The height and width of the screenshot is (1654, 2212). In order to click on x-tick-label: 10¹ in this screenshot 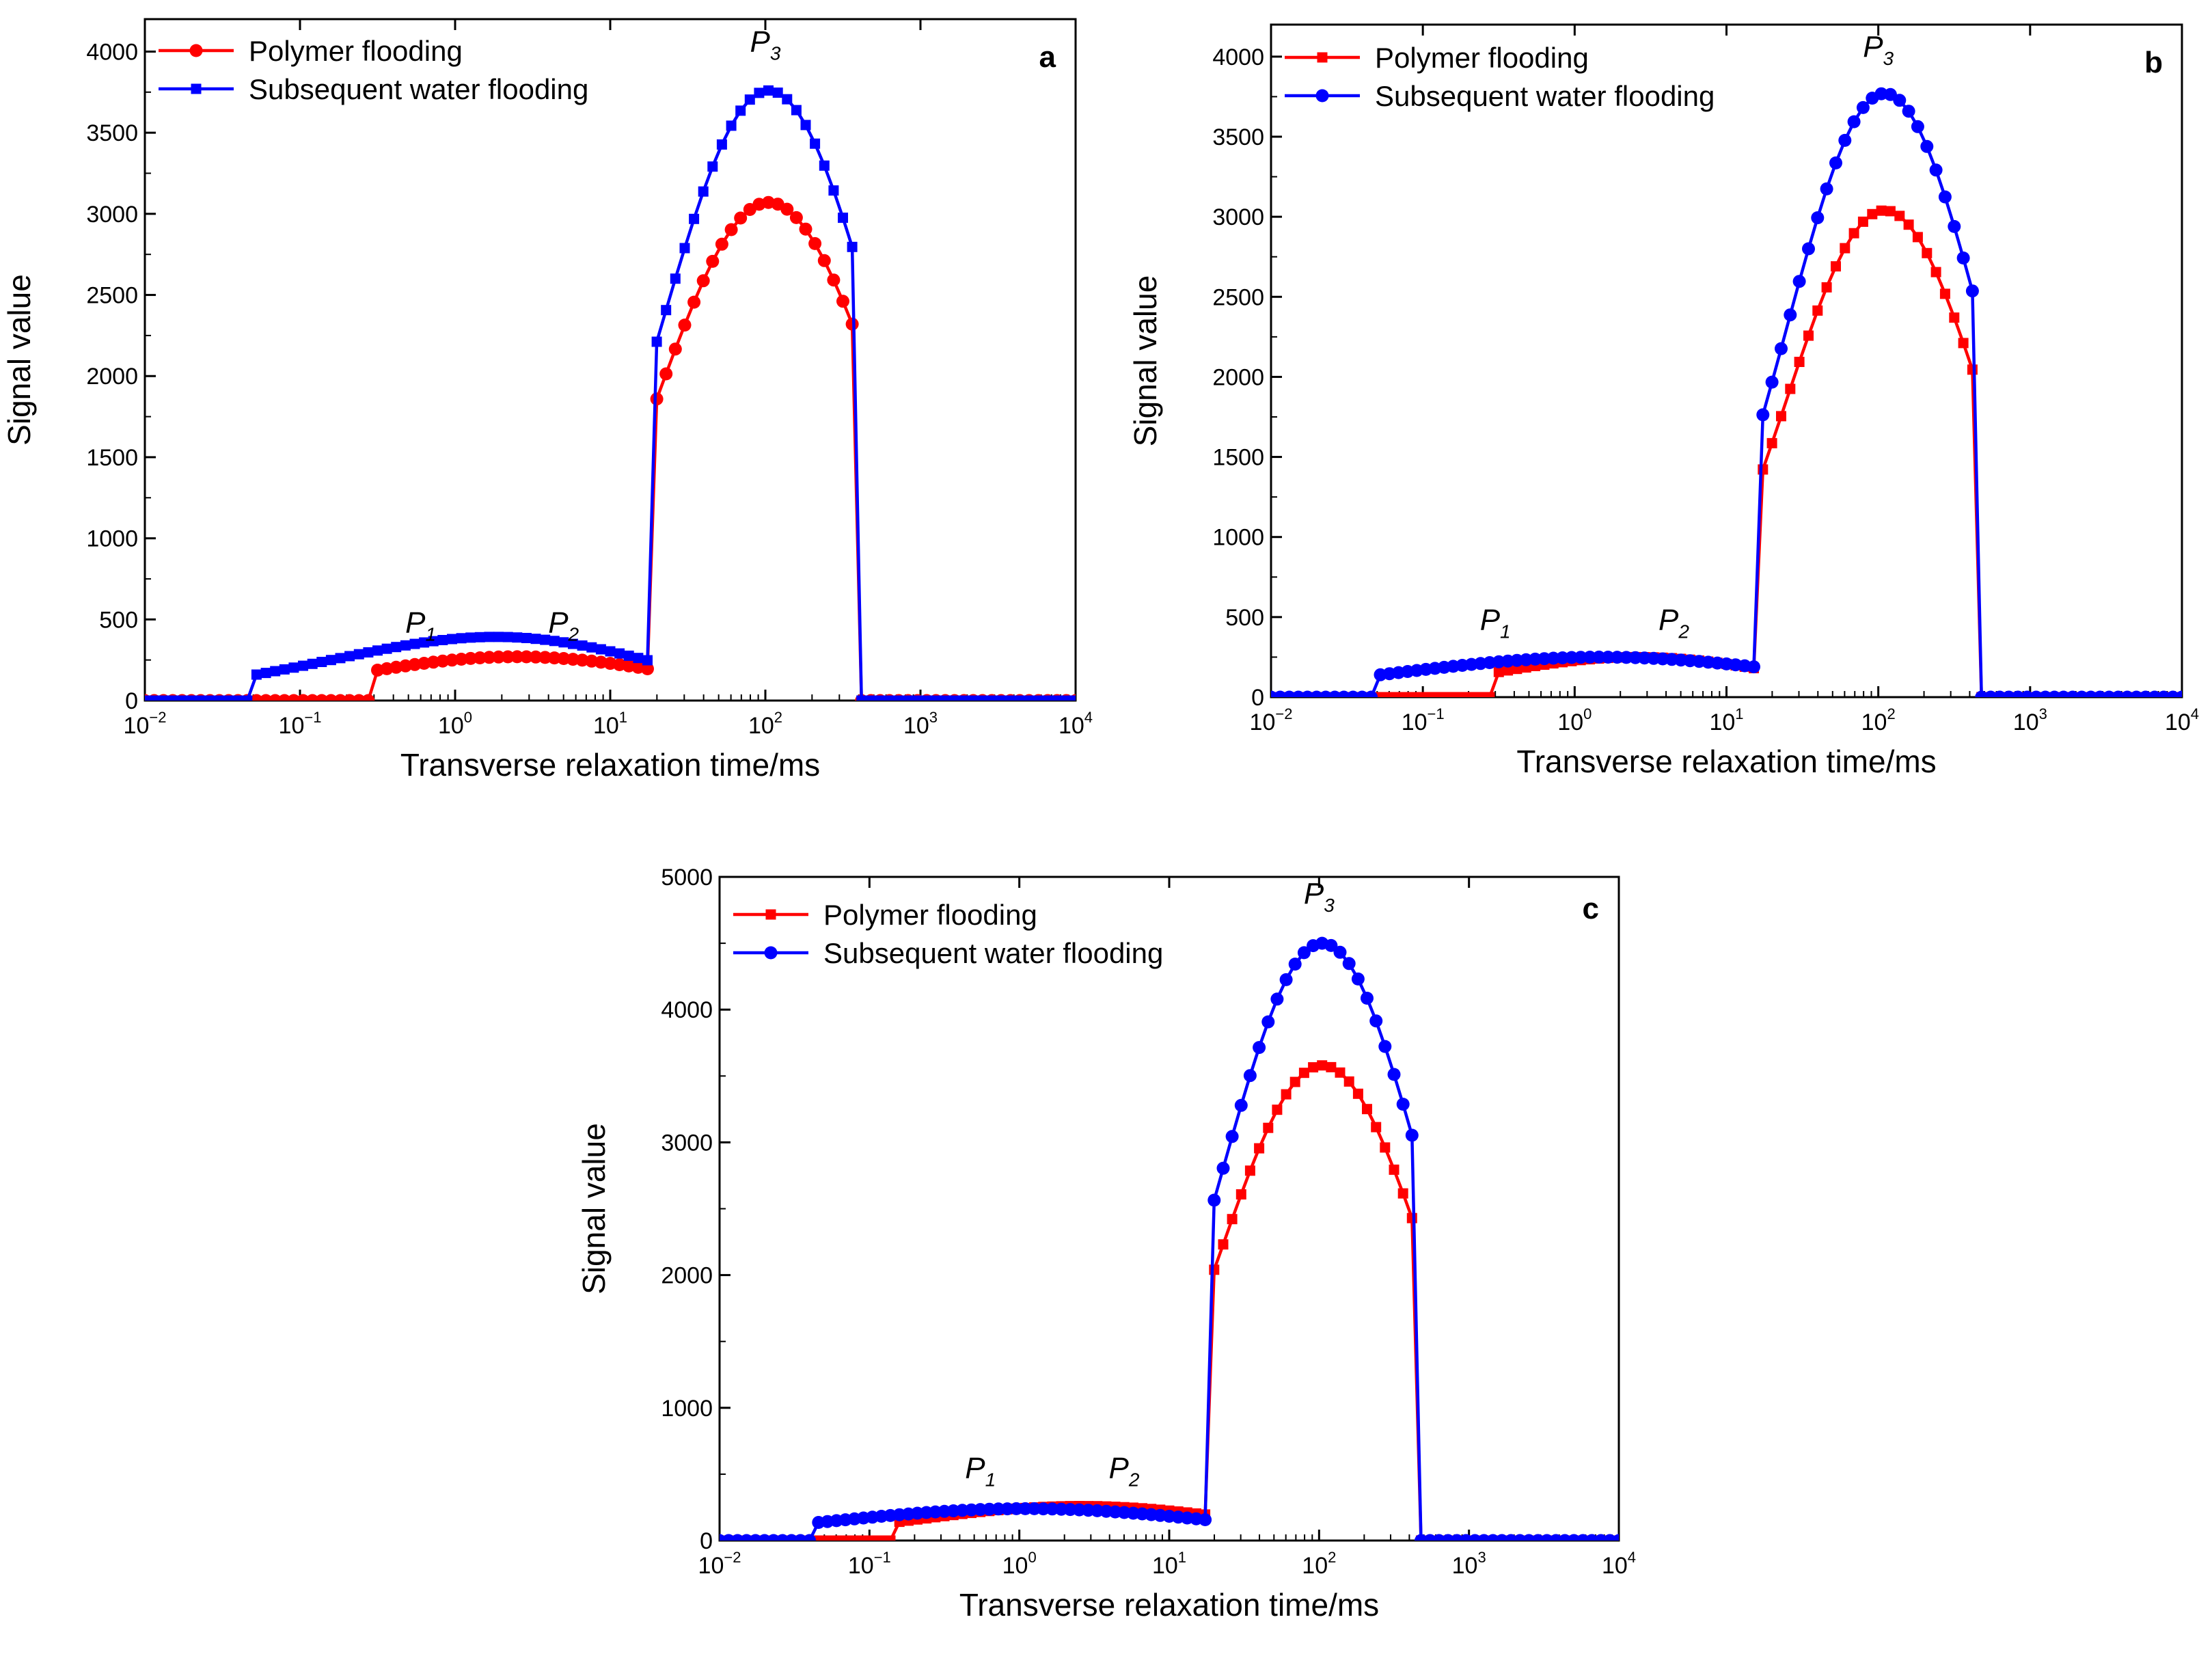, I will do `click(1726, 720)`.